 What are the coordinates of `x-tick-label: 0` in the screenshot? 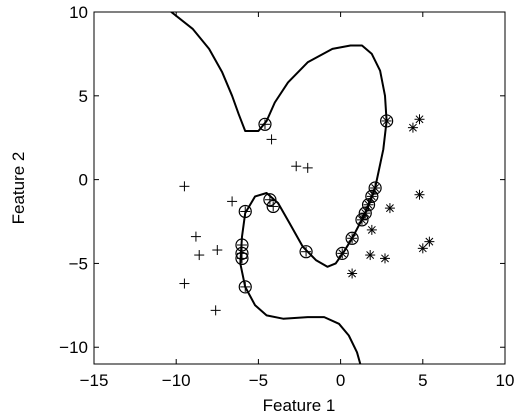 It's located at (340, 380).